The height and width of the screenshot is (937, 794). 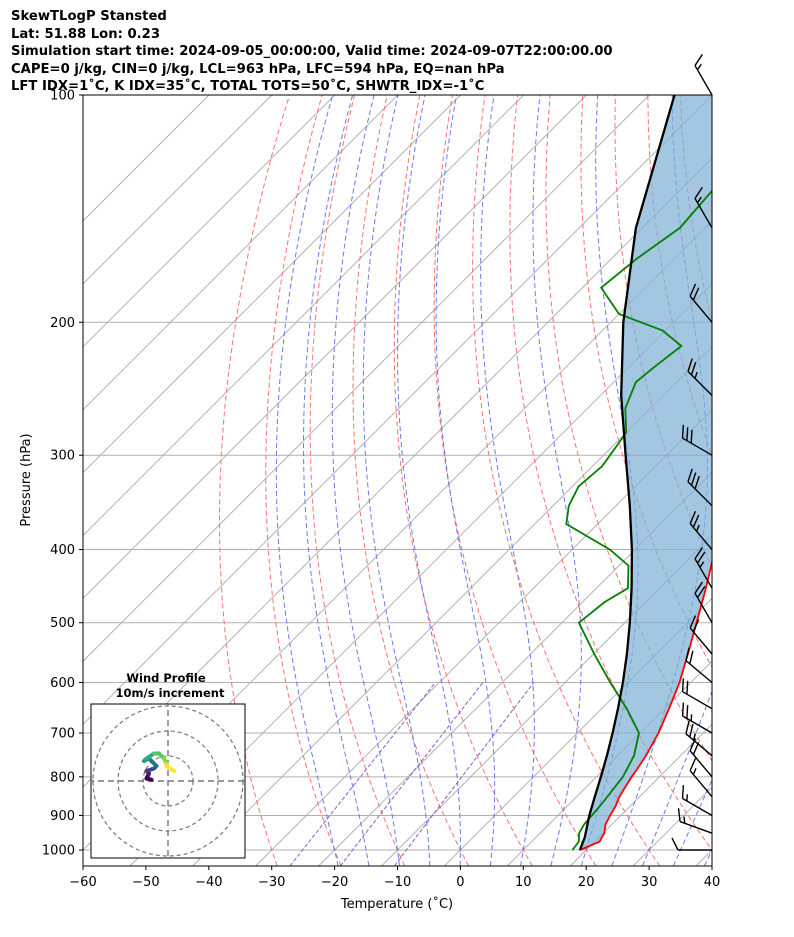 What do you see at coordinates (62, 623) in the screenshot?
I see `y-tick-label: 500` at bounding box center [62, 623].